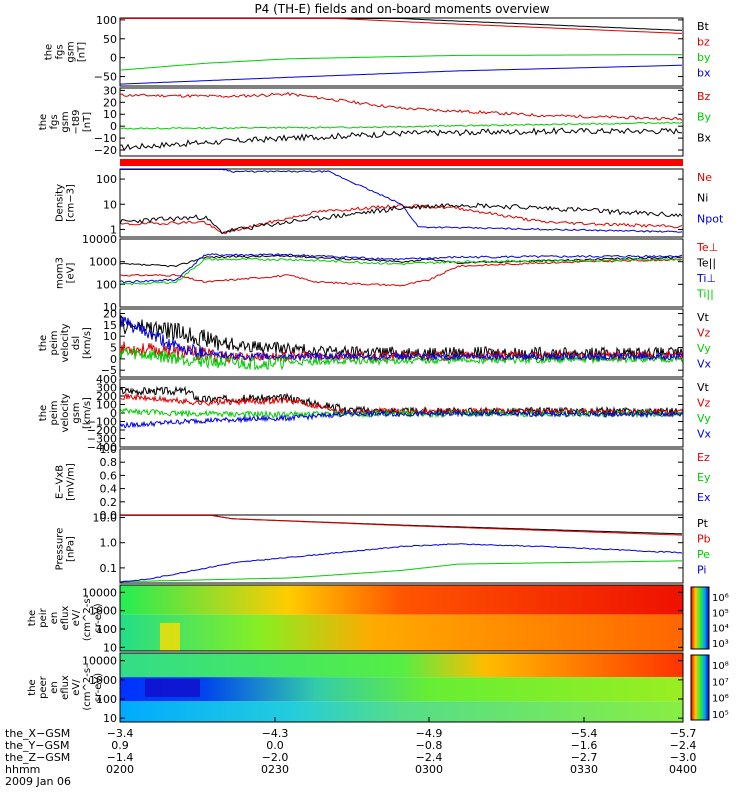 The width and height of the screenshot is (750, 800). I want to click on legend-entry: Vz, so click(704, 403).